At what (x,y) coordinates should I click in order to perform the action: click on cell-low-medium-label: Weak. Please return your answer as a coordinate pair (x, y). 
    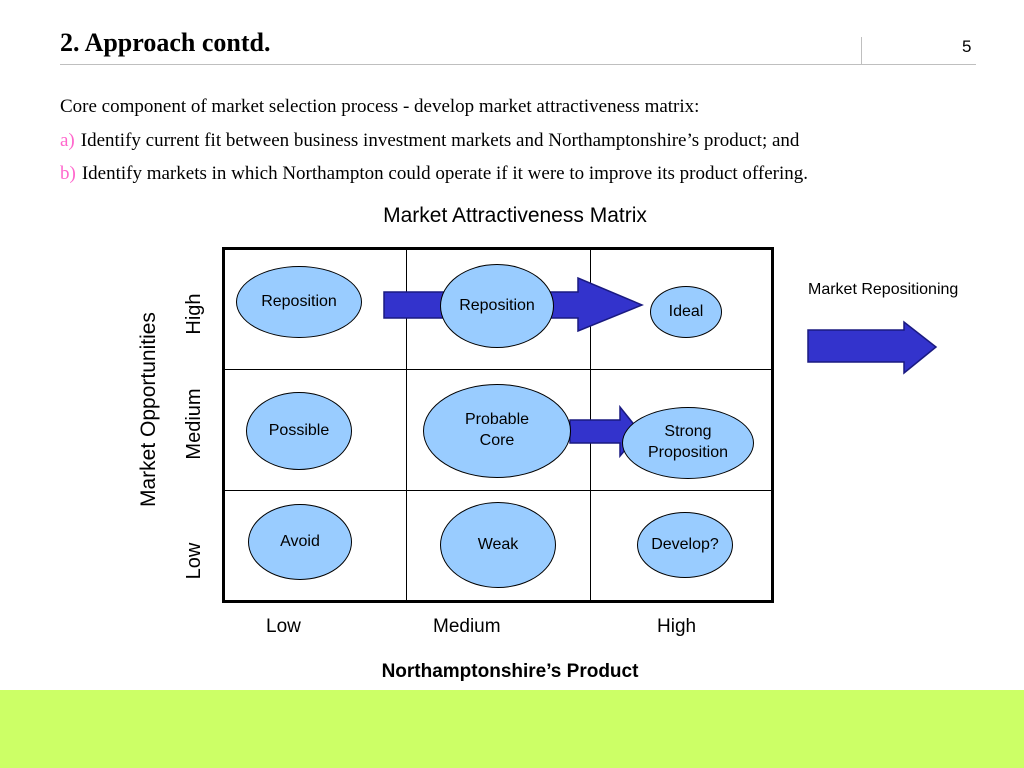
    Looking at the image, I should click on (498, 544).